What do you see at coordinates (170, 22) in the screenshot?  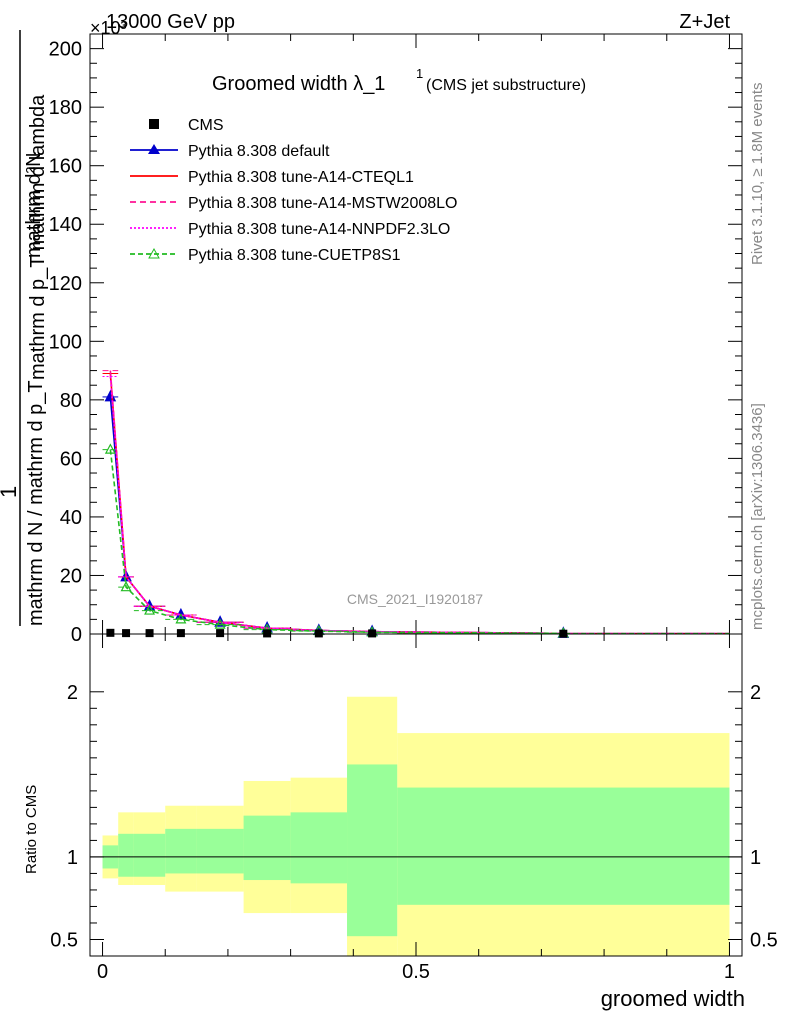 I see `header-left: 13000 GeV pp` at bounding box center [170, 22].